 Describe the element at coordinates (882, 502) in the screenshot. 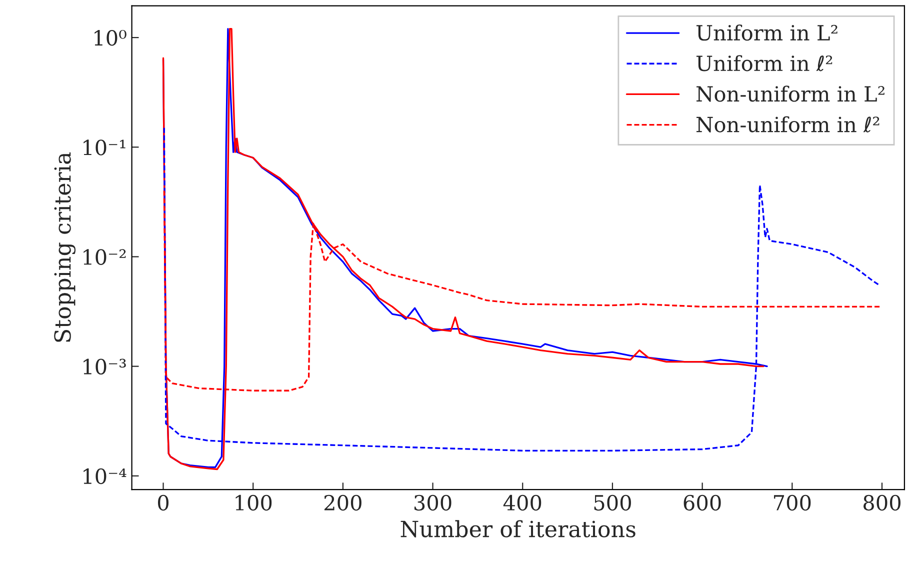

I see `x-tick-label: 800` at that location.